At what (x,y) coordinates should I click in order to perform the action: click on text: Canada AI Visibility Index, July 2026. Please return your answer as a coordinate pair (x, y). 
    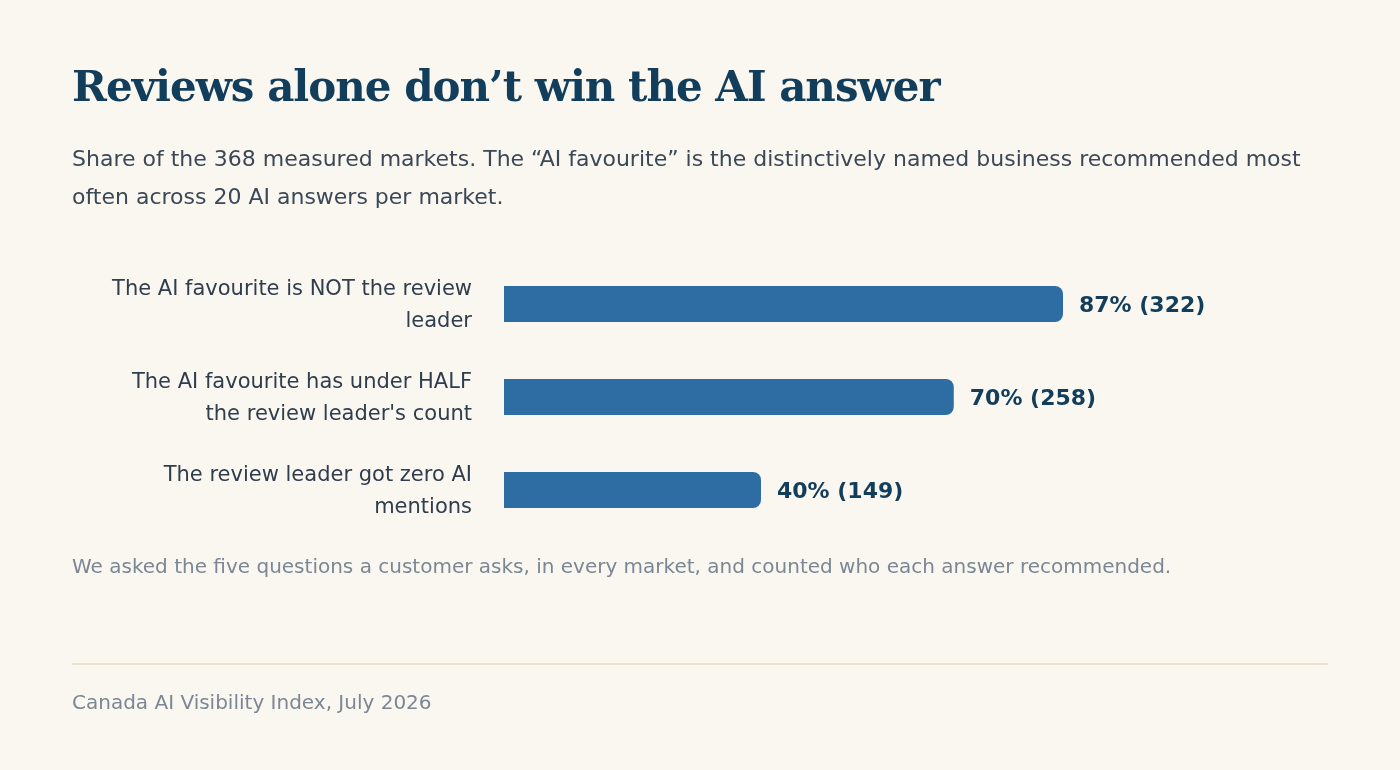
    Looking at the image, I should click on (252, 702).